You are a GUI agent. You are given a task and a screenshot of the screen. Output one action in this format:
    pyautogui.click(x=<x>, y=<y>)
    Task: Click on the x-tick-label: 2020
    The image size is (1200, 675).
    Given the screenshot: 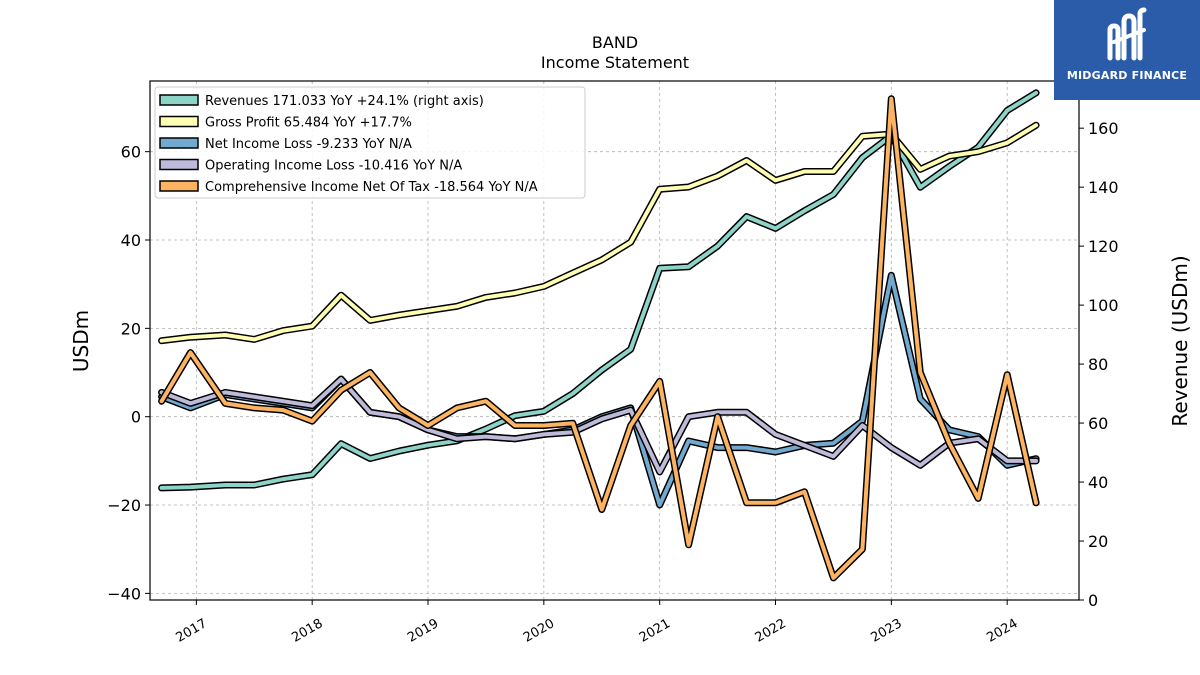 What is the action you would take?
    pyautogui.click(x=539, y=631)
    